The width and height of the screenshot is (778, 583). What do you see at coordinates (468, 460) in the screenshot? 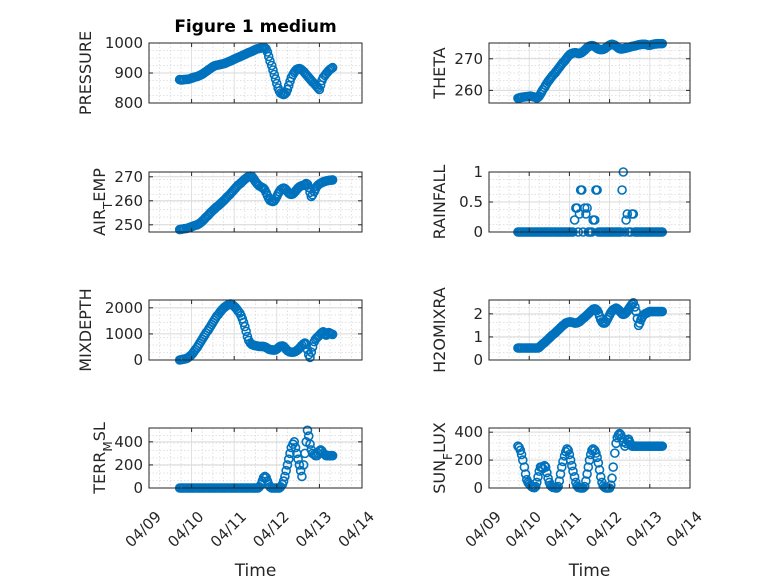
I see `y-tick-label: 200` at bounding box center [468, 460].